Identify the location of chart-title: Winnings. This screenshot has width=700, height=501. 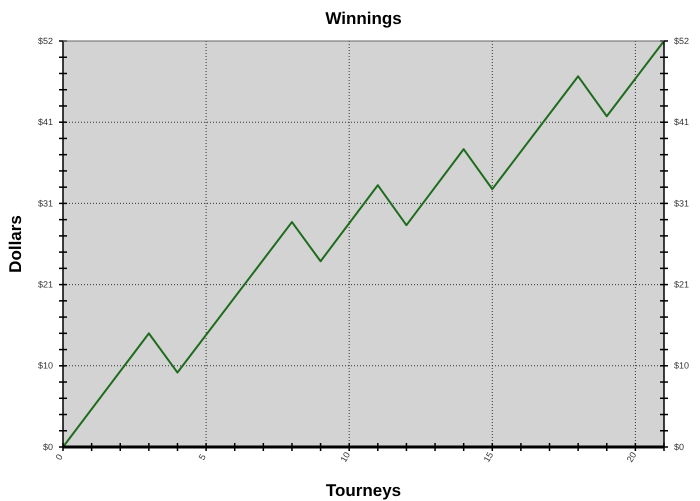
(363, 18).